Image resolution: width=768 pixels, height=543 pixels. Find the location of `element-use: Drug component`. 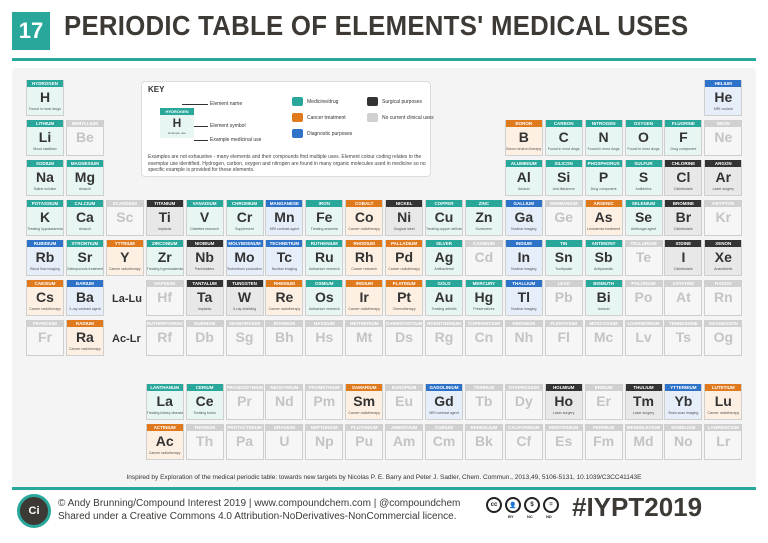

element-use: Drug component is located at coordinates (683, 149).